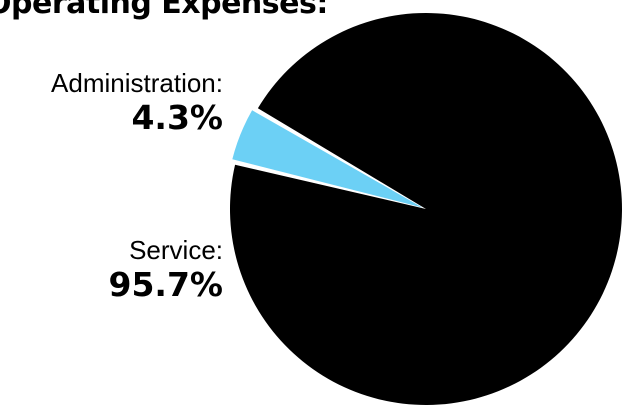 This screenshot has height=417, width=624. I want to click on slice-label-service: Service: 95.7%, so click(166, 270).